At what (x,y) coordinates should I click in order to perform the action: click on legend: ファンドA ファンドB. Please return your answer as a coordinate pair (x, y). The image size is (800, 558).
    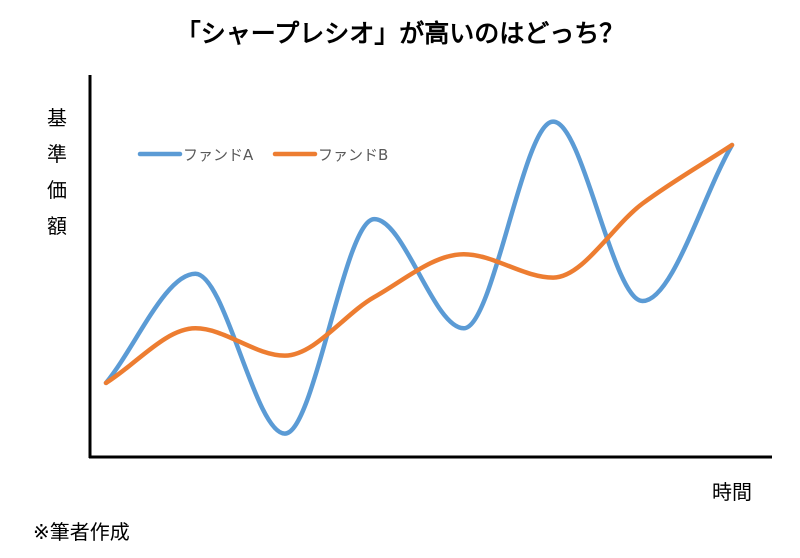
    Looking at the image, I should click on (262, 155).